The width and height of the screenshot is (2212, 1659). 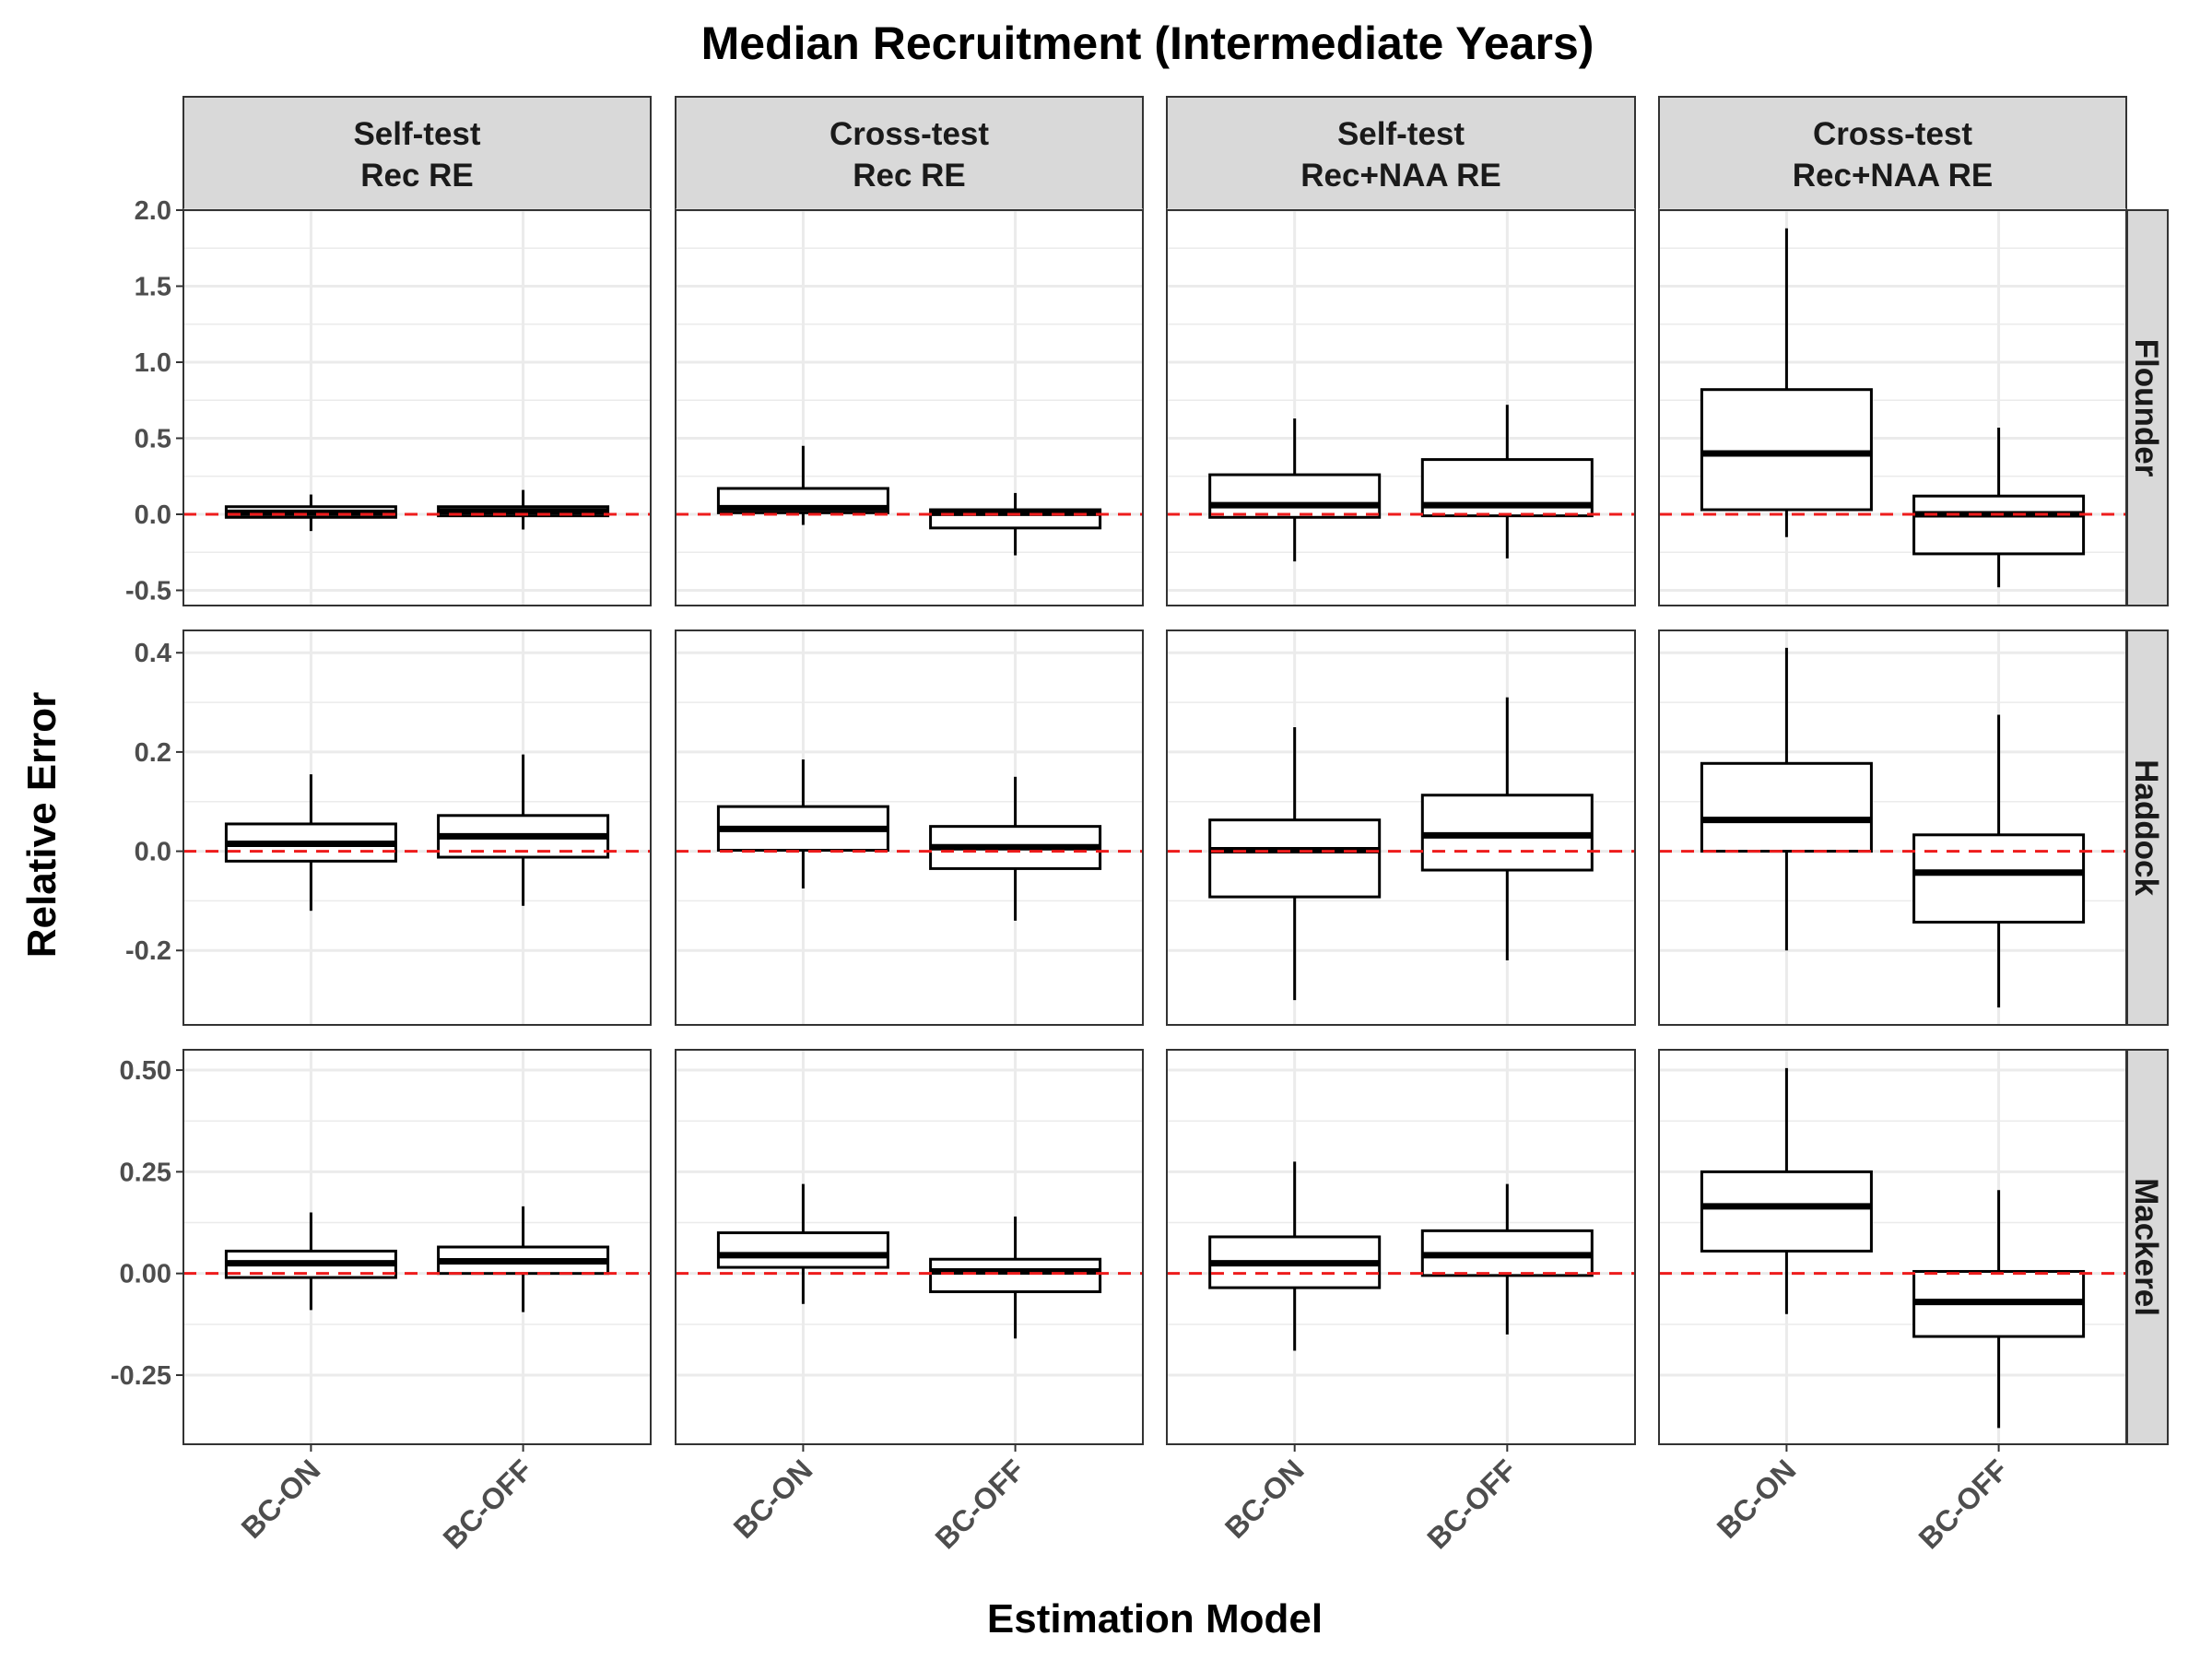 What do you see at coordinates (141, 1376) in the screenshot?
I see `y-tick-label: -0.25` at bounding box center [141, 1376].